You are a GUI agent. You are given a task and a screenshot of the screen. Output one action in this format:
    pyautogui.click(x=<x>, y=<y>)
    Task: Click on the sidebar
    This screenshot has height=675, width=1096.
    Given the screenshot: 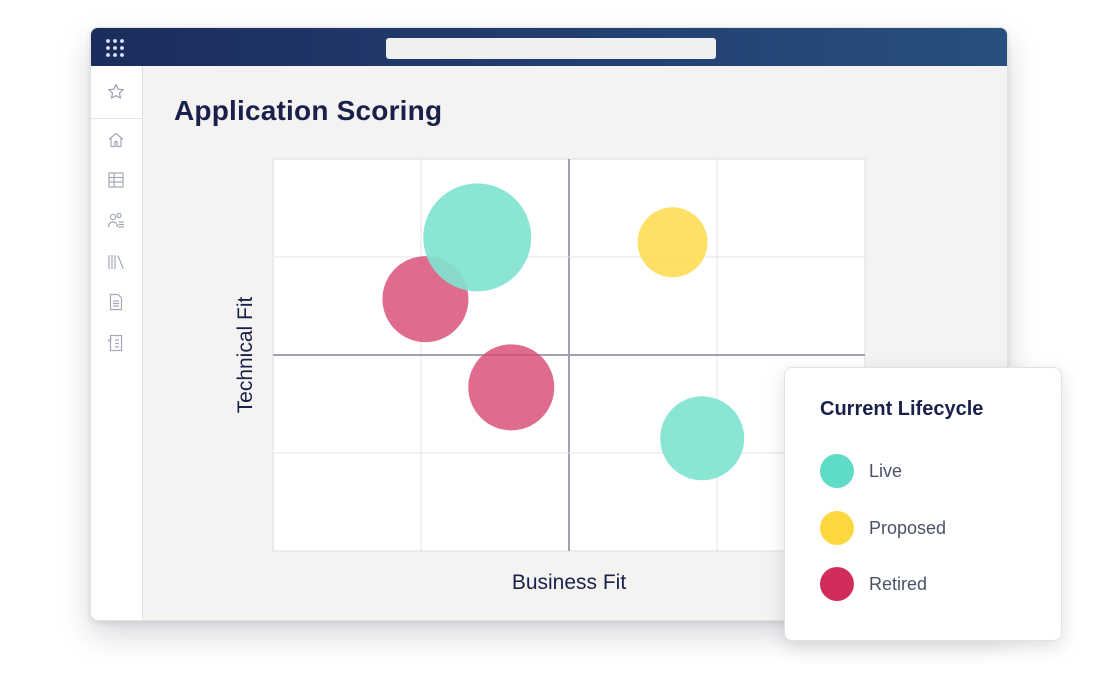 What is the action you would take?
    pyautogui.click(x=117, y=343)
    